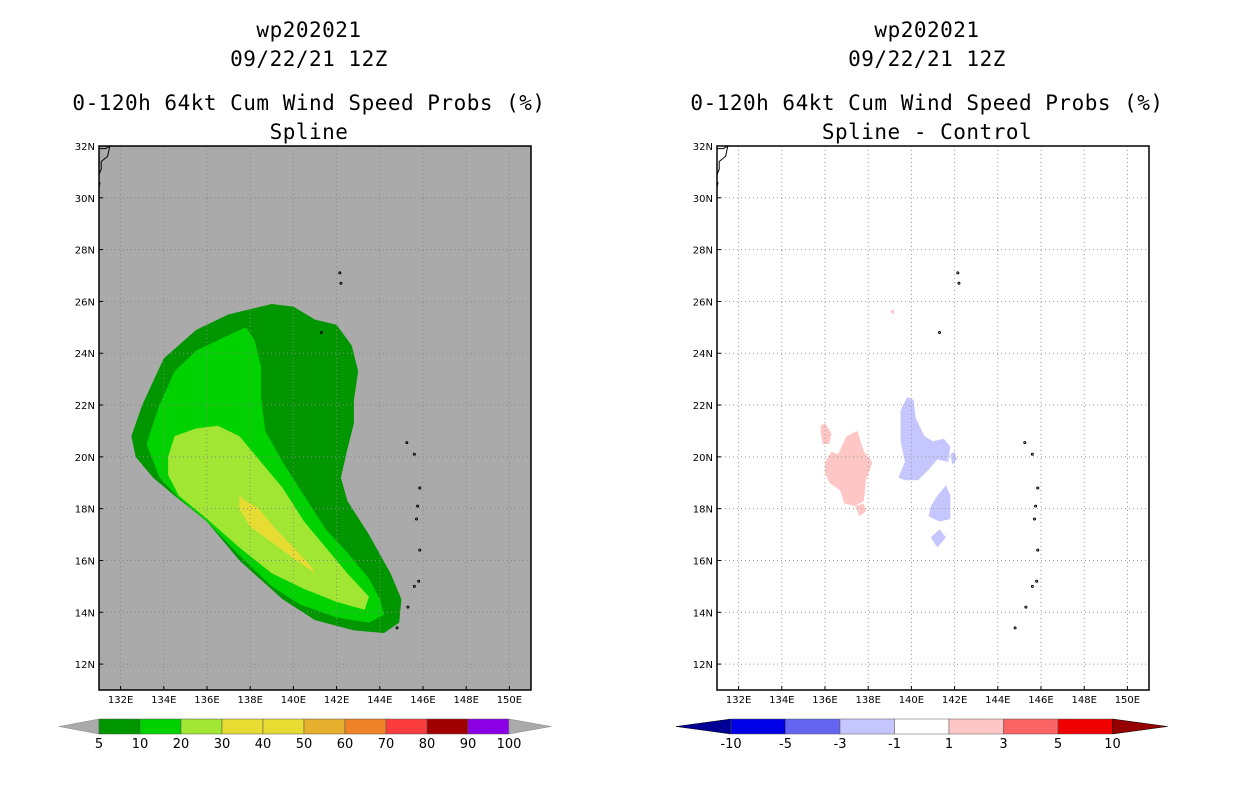 The height and width of the screenshot is (800, 1236). What do you see at coordinates (785, 744) in the screenshot?
I see `colorbar-label: -5` at bounding box center [785, 744].